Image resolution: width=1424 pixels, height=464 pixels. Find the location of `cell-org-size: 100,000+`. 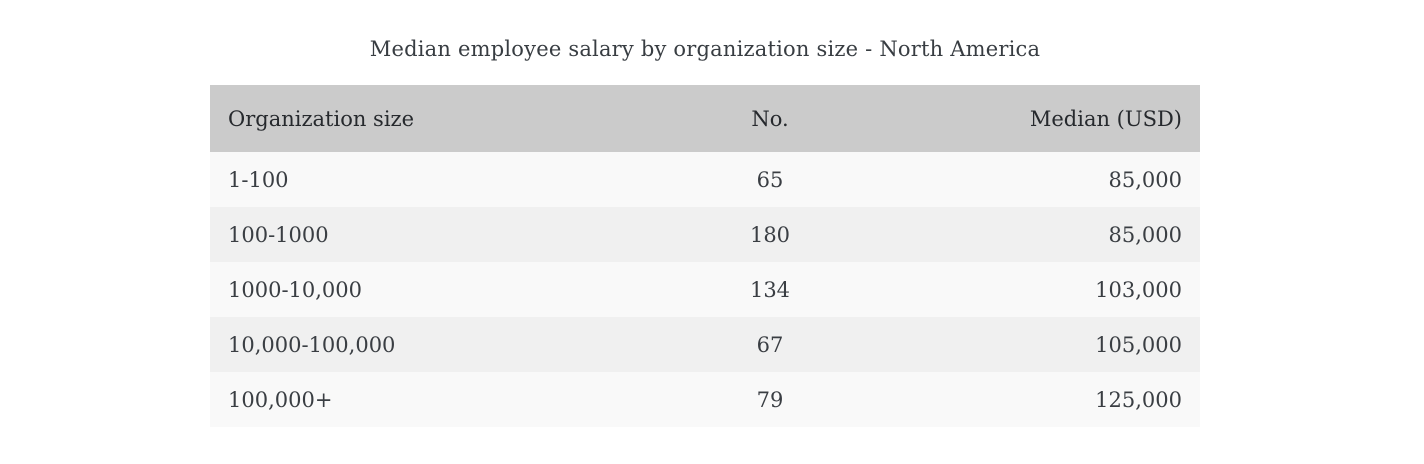

cell-org-size: 100,000+ is located at coordinates (280, 399).